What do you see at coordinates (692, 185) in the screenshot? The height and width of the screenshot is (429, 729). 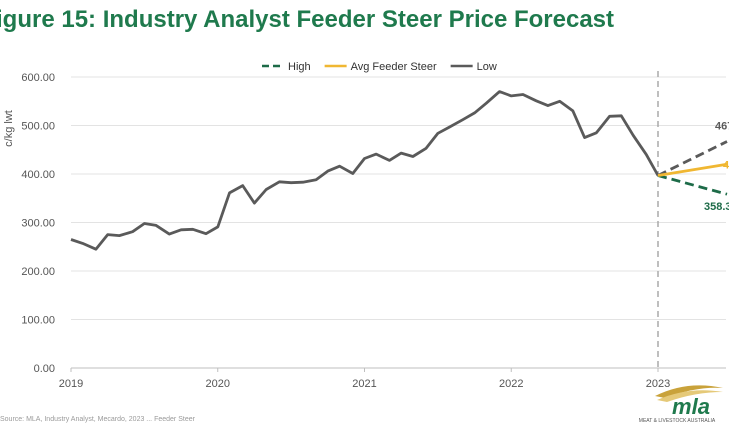 I see `forecast-high-line` at bounding box center [692, 185].